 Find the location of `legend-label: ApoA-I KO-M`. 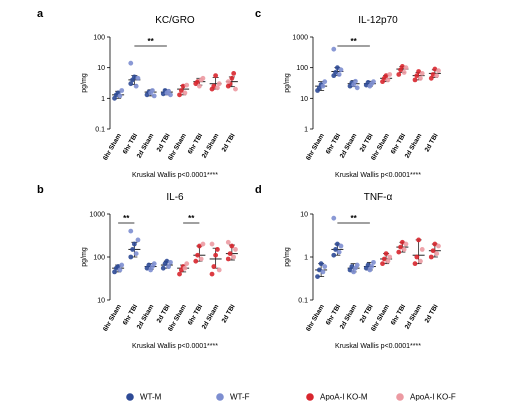

legend-label: ApoA-I KO-M is located at coordinates (344, 397).